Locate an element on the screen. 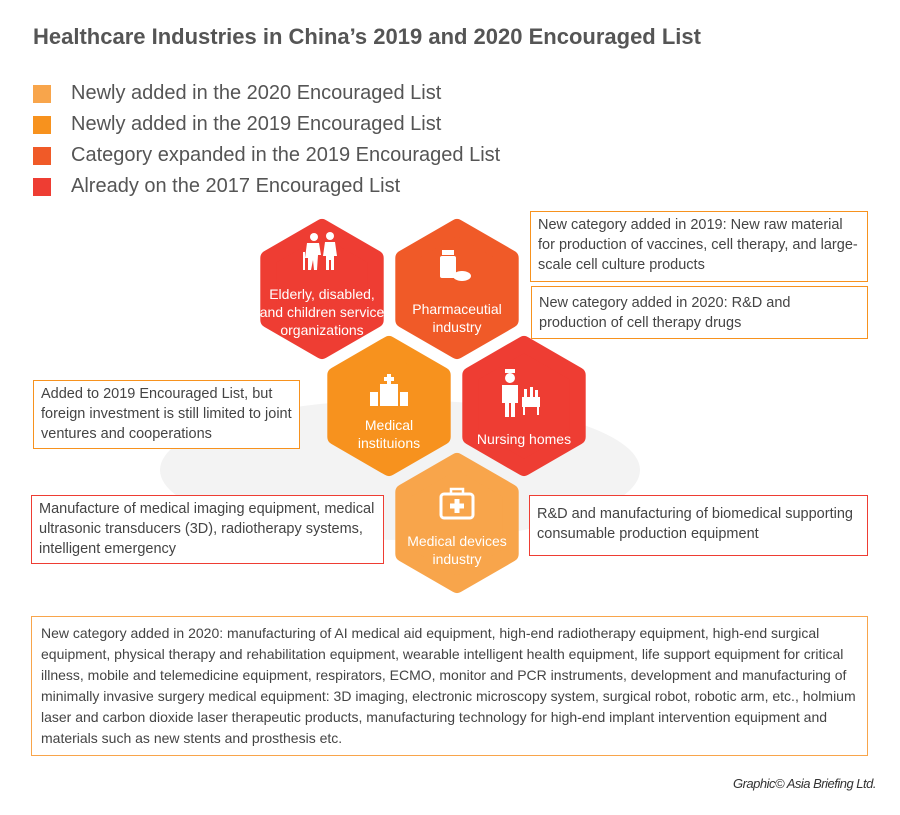 The height and width of the screenshot is (815, 900). elderly-care-icon is located at coordinates (320, 251).